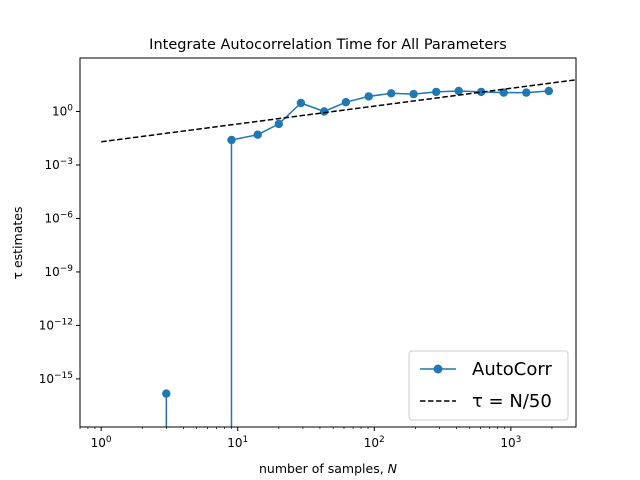 The image size is (640, 480). Describe the element at coordinates (63, 376) in the screenshot. I see `y-tick-label-exp: −15` at that location.